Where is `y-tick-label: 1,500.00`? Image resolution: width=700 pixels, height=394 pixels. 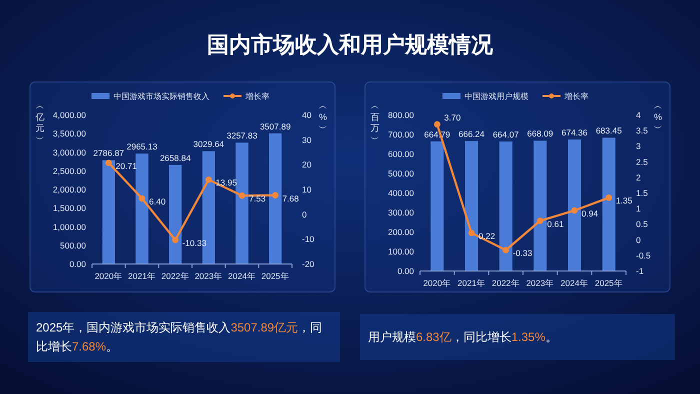
y-tick-label: 1,500.00 is located at coordinates (69, 208).